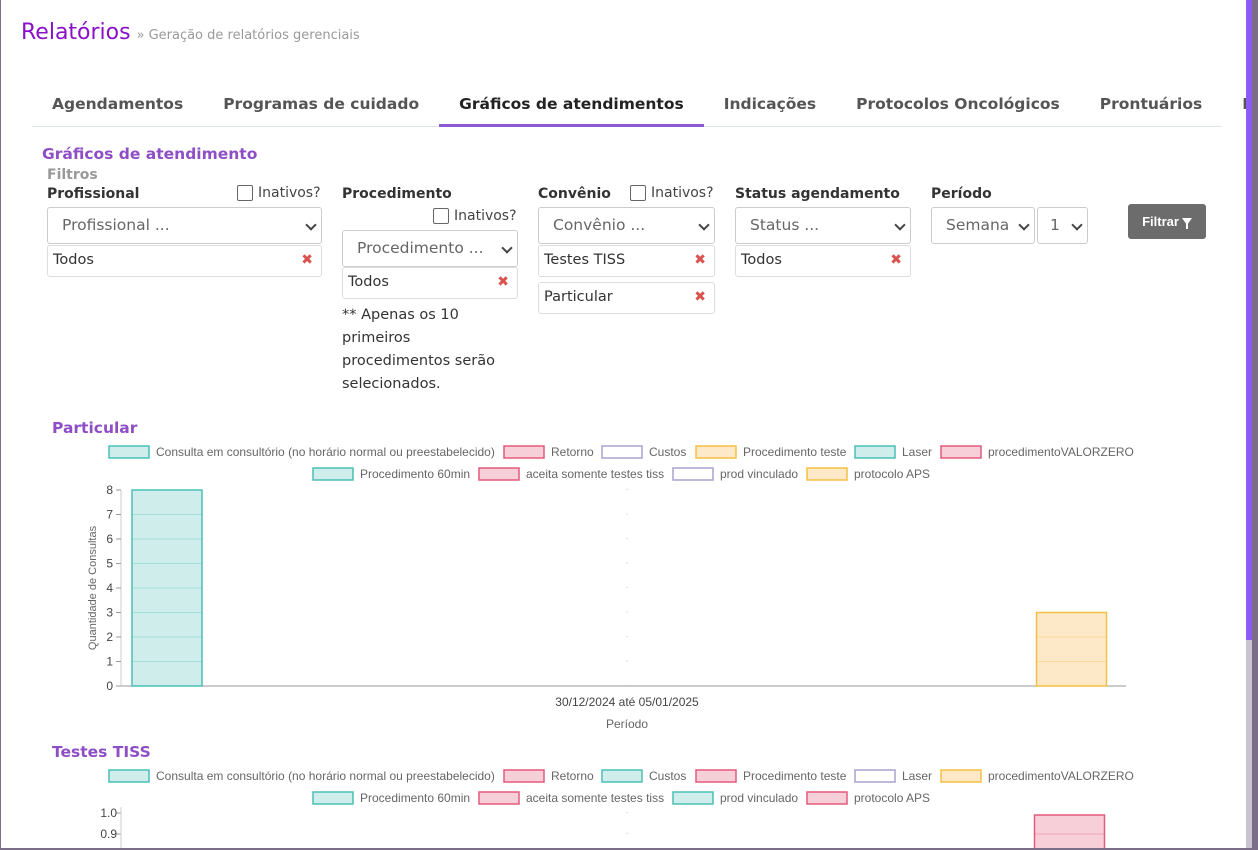  I want to click on profissional-label: Profissional, so click(93, 194).